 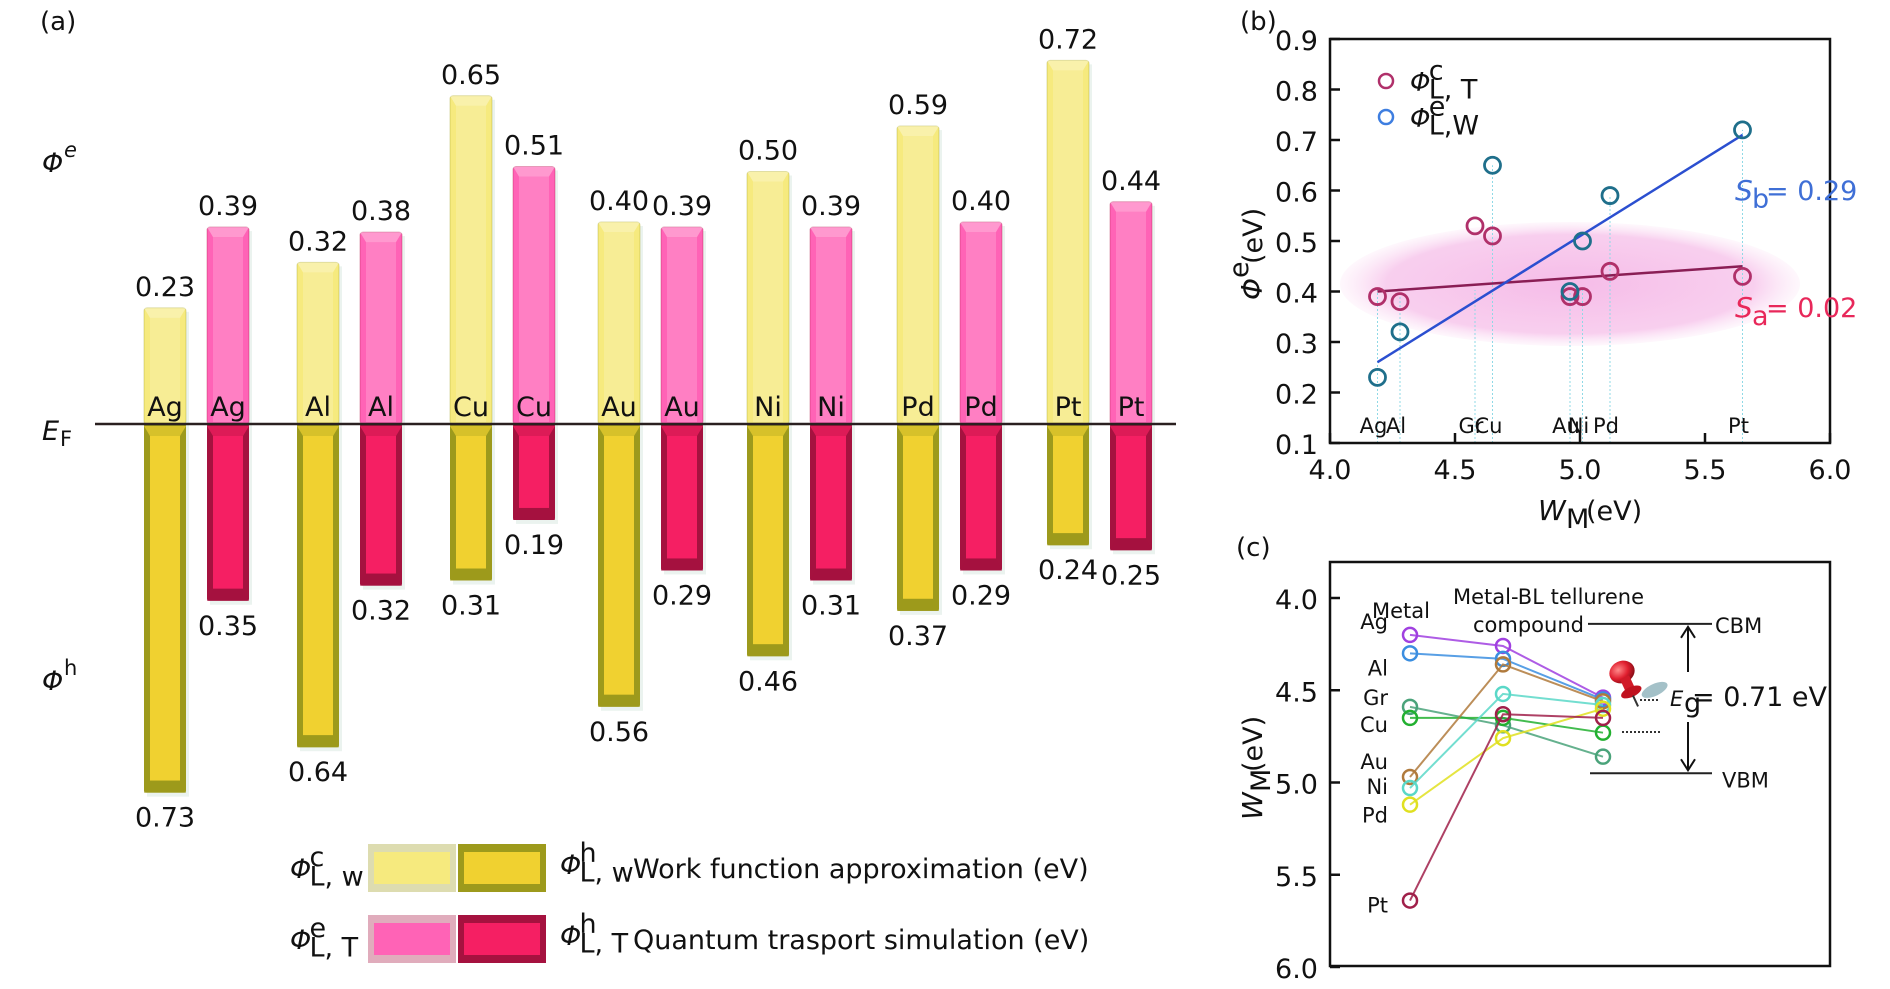 I want to click on pin-base, so click(x=1631, y=692).